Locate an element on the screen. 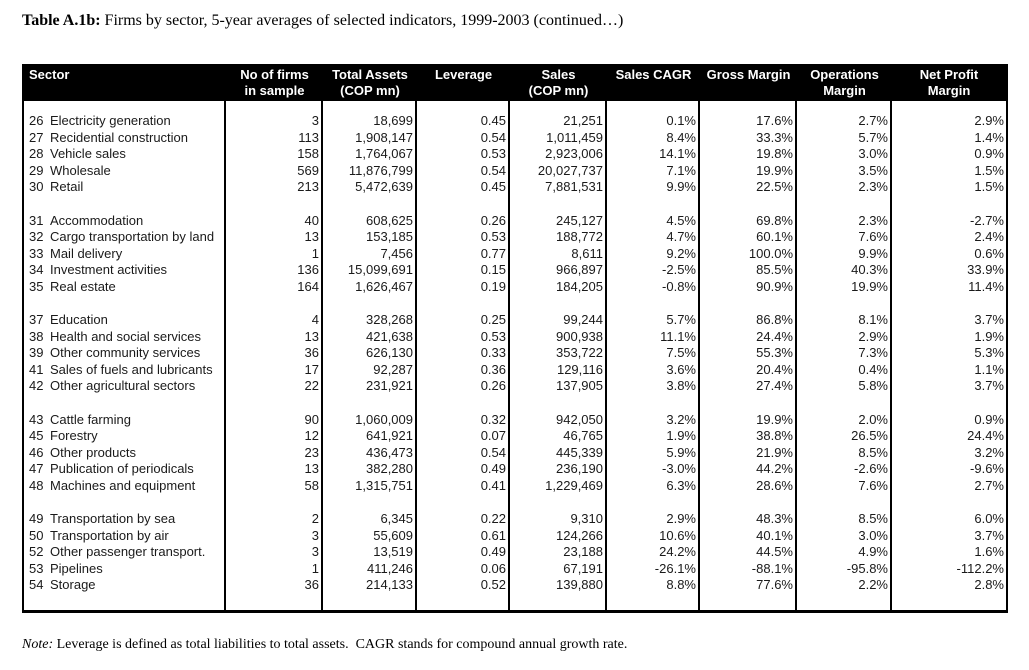  value-cell: 0.32 is located at coordinates (463, 419).